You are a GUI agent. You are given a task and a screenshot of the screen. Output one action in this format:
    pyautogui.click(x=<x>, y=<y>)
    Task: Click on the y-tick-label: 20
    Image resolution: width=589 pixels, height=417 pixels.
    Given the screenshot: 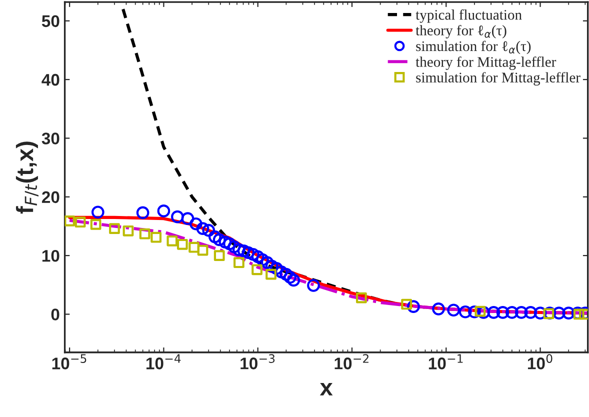 What is the action you would take?
    pyautogui.click(x=51, y=197)
    